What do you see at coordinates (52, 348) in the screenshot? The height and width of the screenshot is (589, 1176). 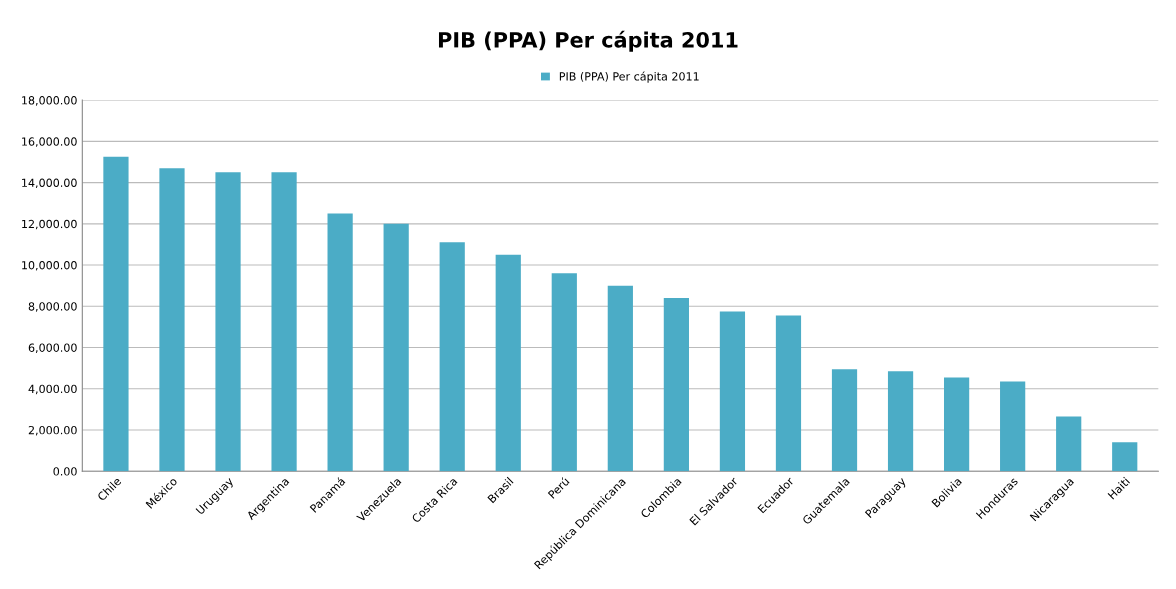 I see `y-tick-label: 6,000.00` at bounding box center [52, 348].